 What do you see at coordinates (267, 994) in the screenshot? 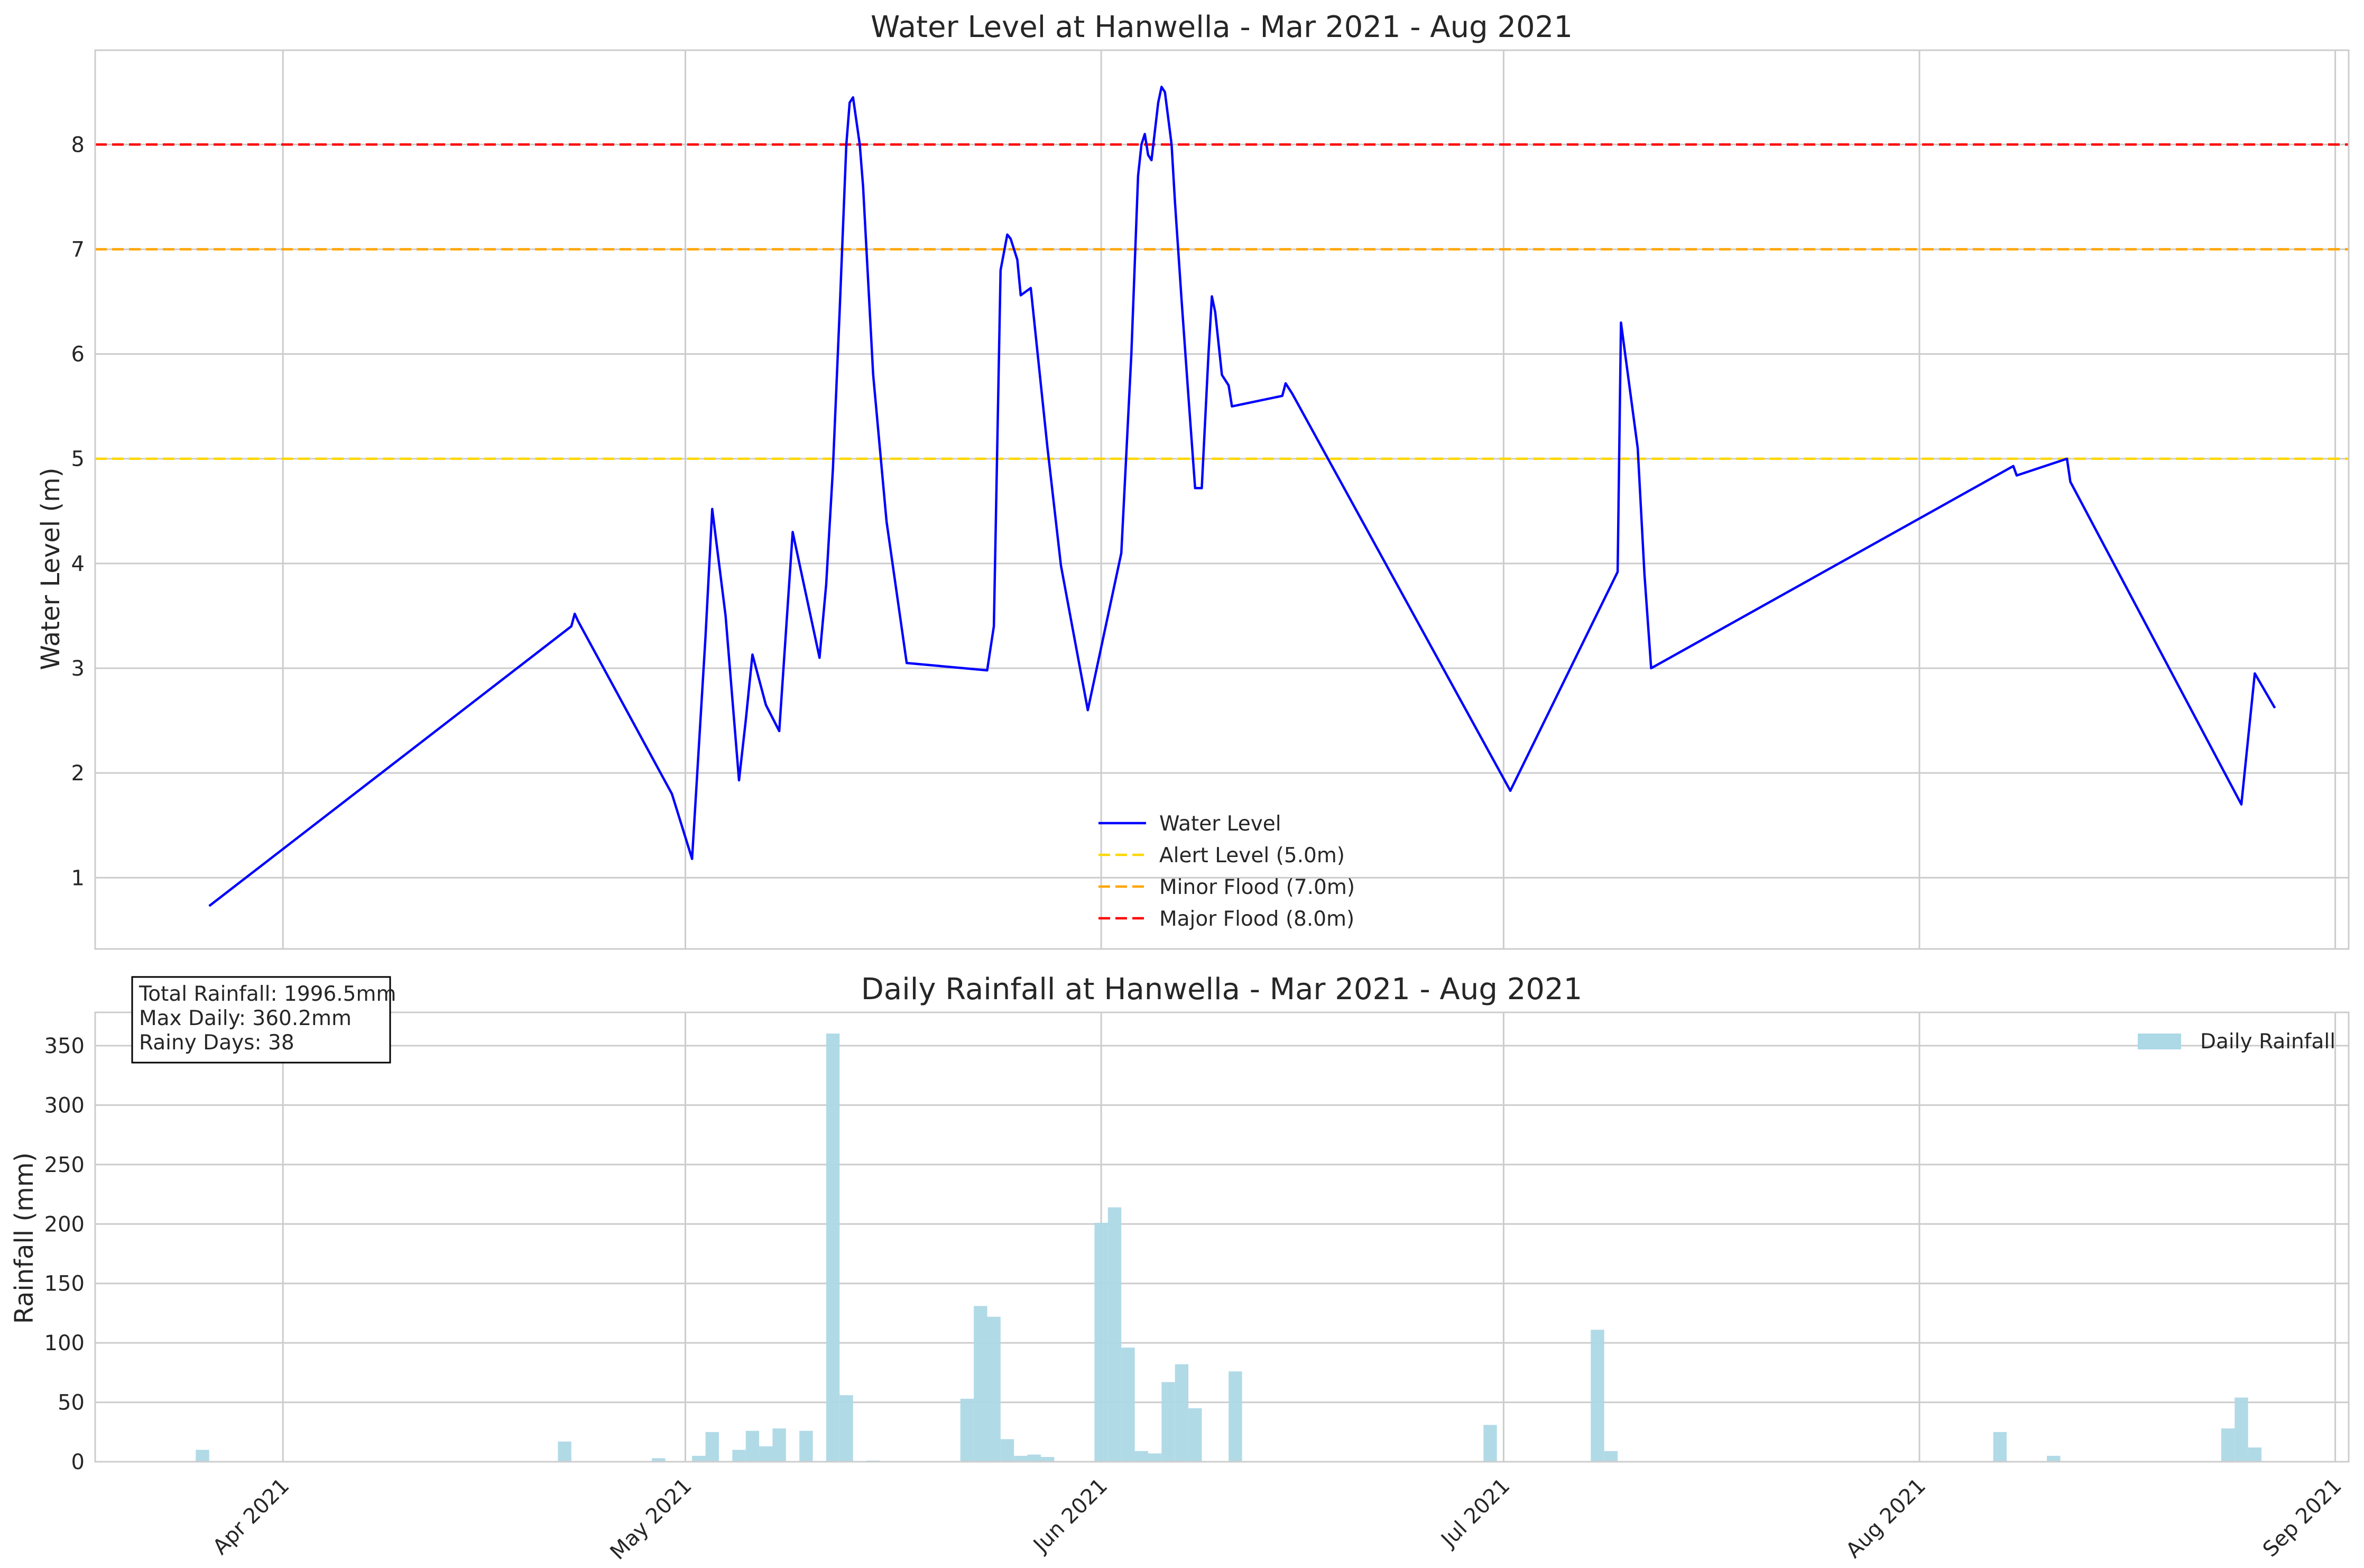
I see `stats-total-rainfall: Total Rainfall: 1996.5mm` at bounding box center [267, 994].